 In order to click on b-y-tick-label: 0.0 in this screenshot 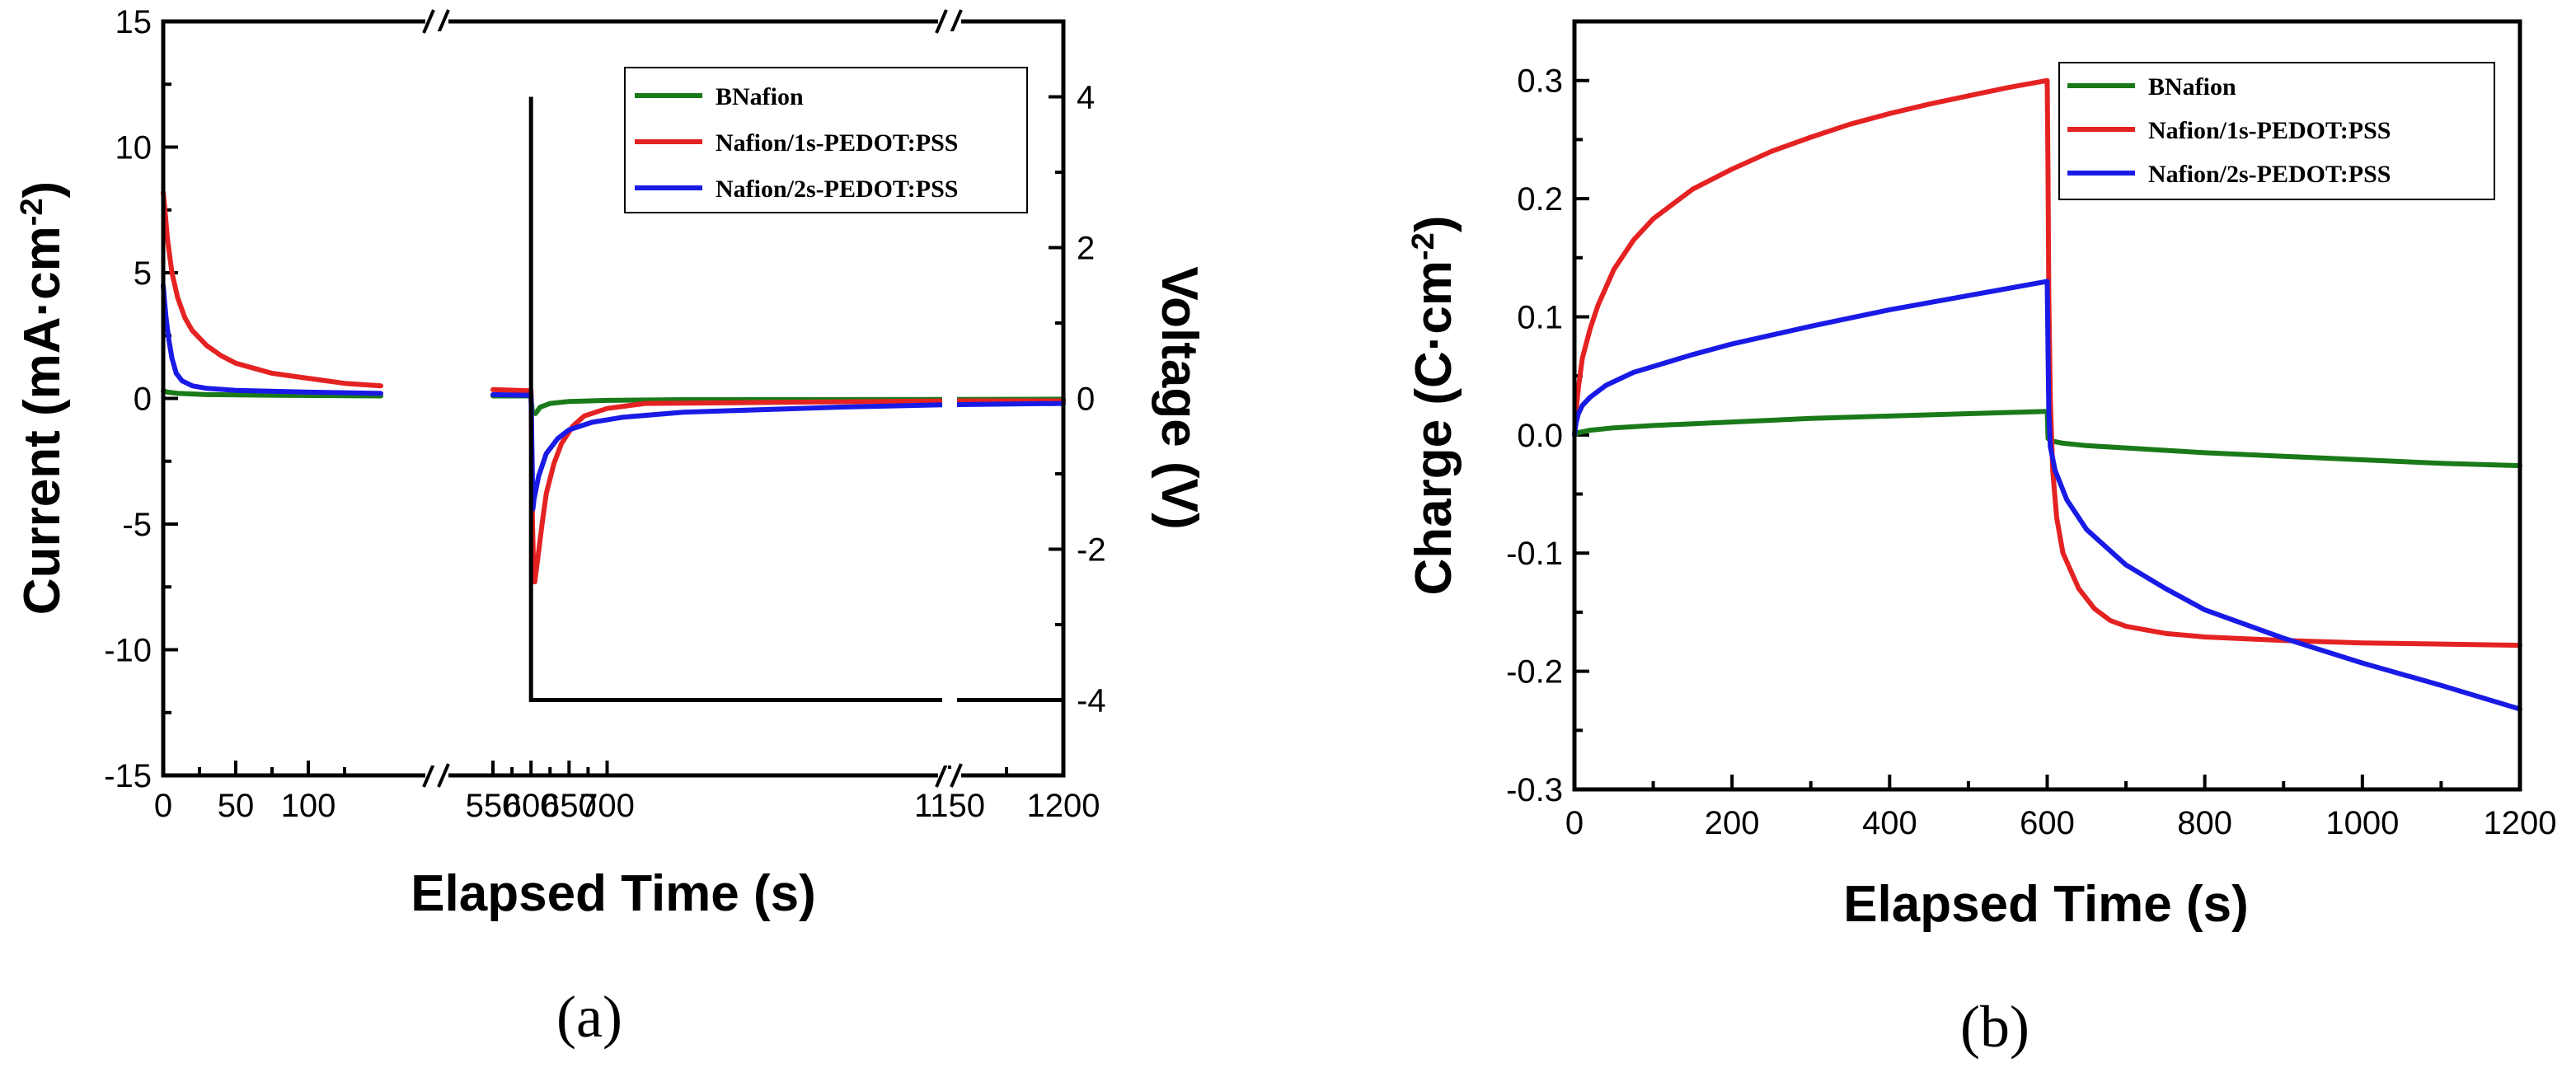, I will do `click(1540, 436)`.